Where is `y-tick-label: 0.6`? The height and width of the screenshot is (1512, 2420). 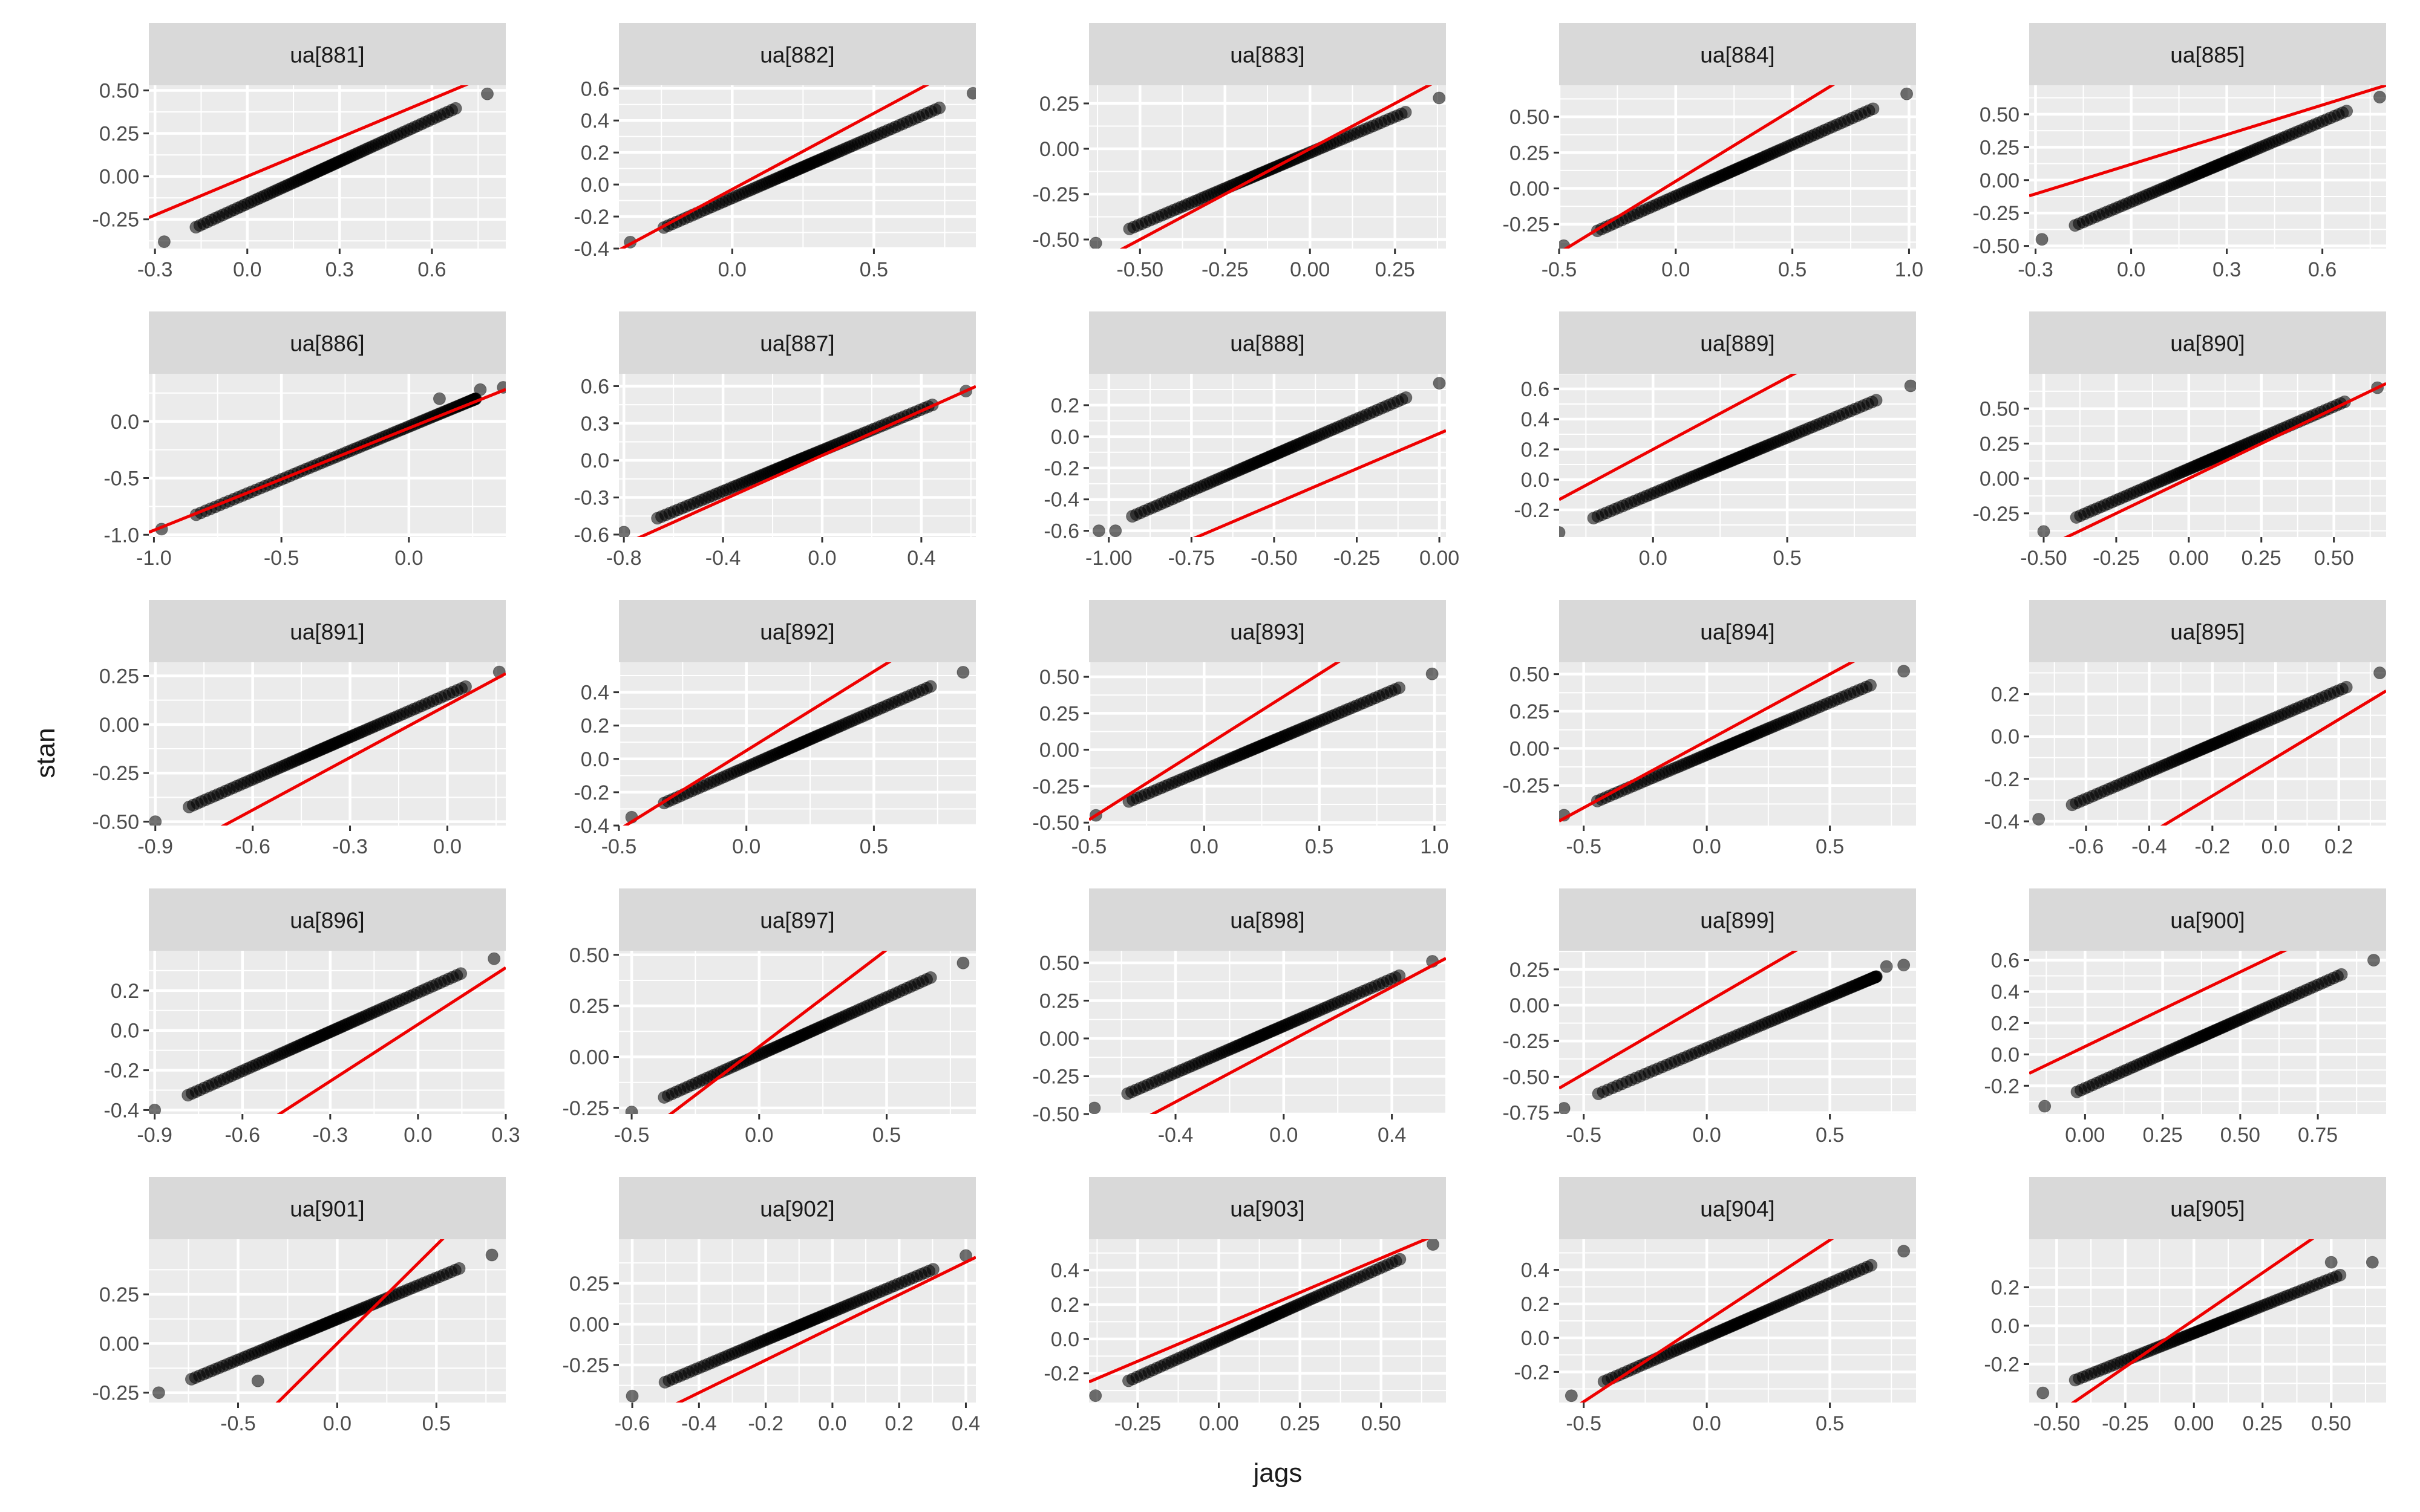
y-tick-label: 0.6 is located at coordinates (2005, 961).